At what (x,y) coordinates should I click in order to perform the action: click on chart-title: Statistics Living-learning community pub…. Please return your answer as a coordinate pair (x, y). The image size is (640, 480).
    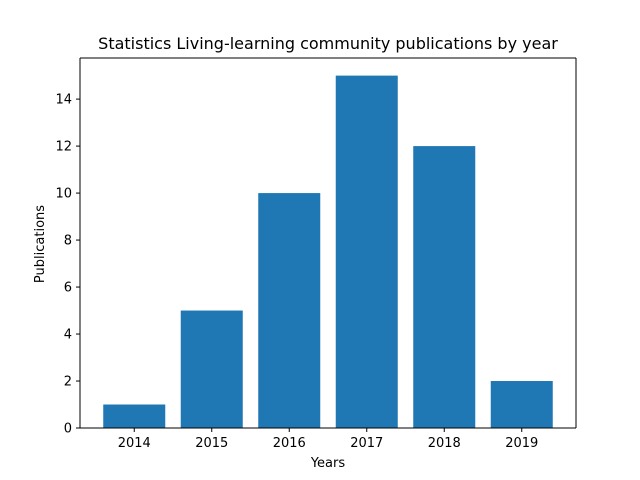
    Looking at the image, I should click on (328, 43).